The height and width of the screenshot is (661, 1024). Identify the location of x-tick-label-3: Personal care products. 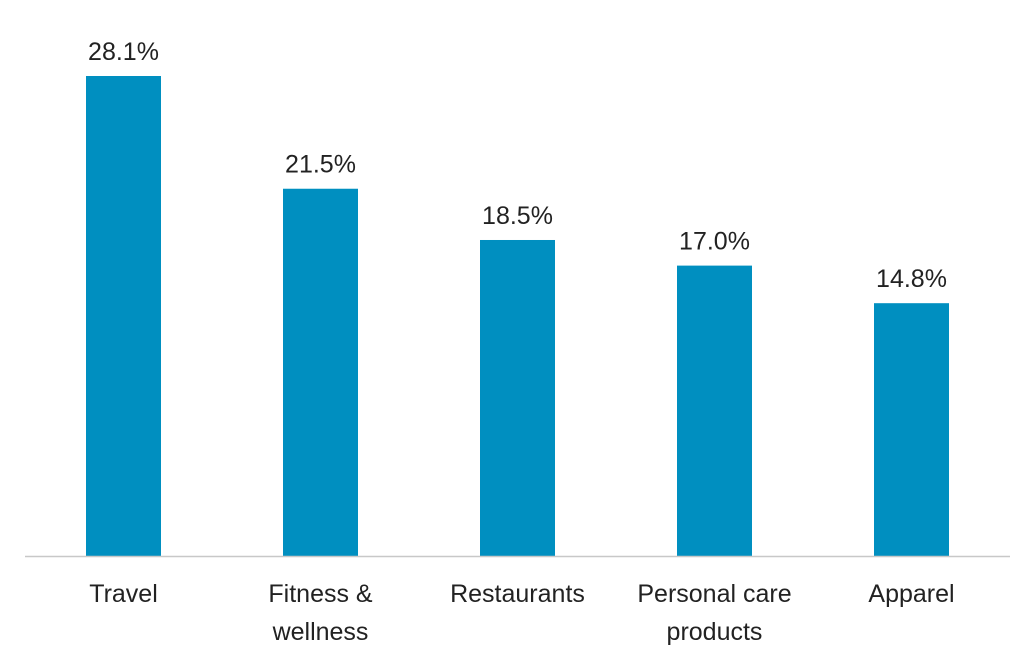
(714, 613).